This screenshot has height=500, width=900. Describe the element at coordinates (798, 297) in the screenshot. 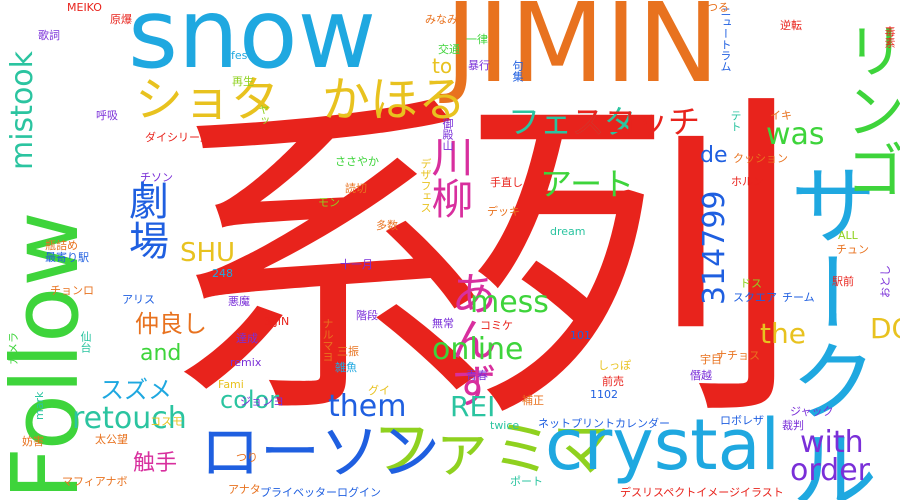

I see `word: チーム` at that location.